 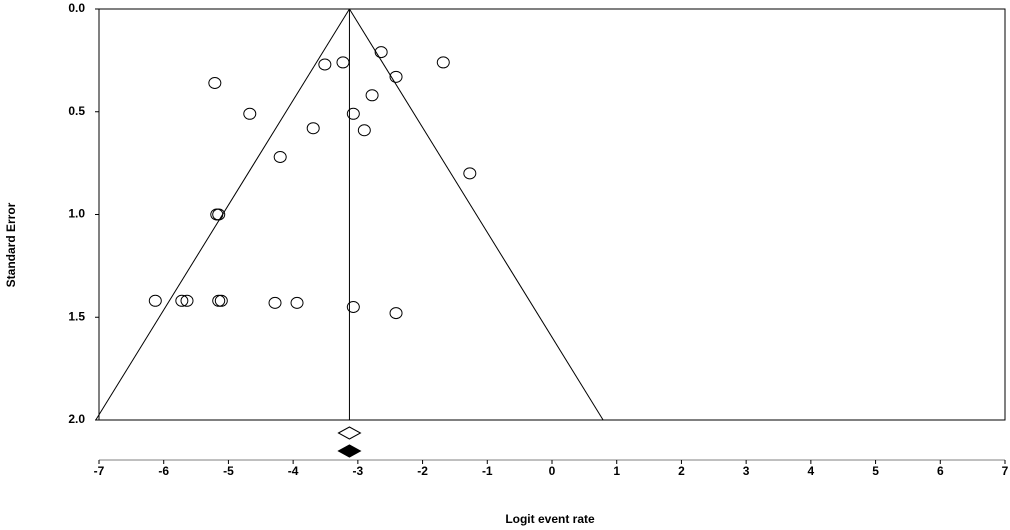 What do you see at coordinates (940, 471) in the screenshot?
I see `x-tick-label: 6` at bounding box center [940, 471].